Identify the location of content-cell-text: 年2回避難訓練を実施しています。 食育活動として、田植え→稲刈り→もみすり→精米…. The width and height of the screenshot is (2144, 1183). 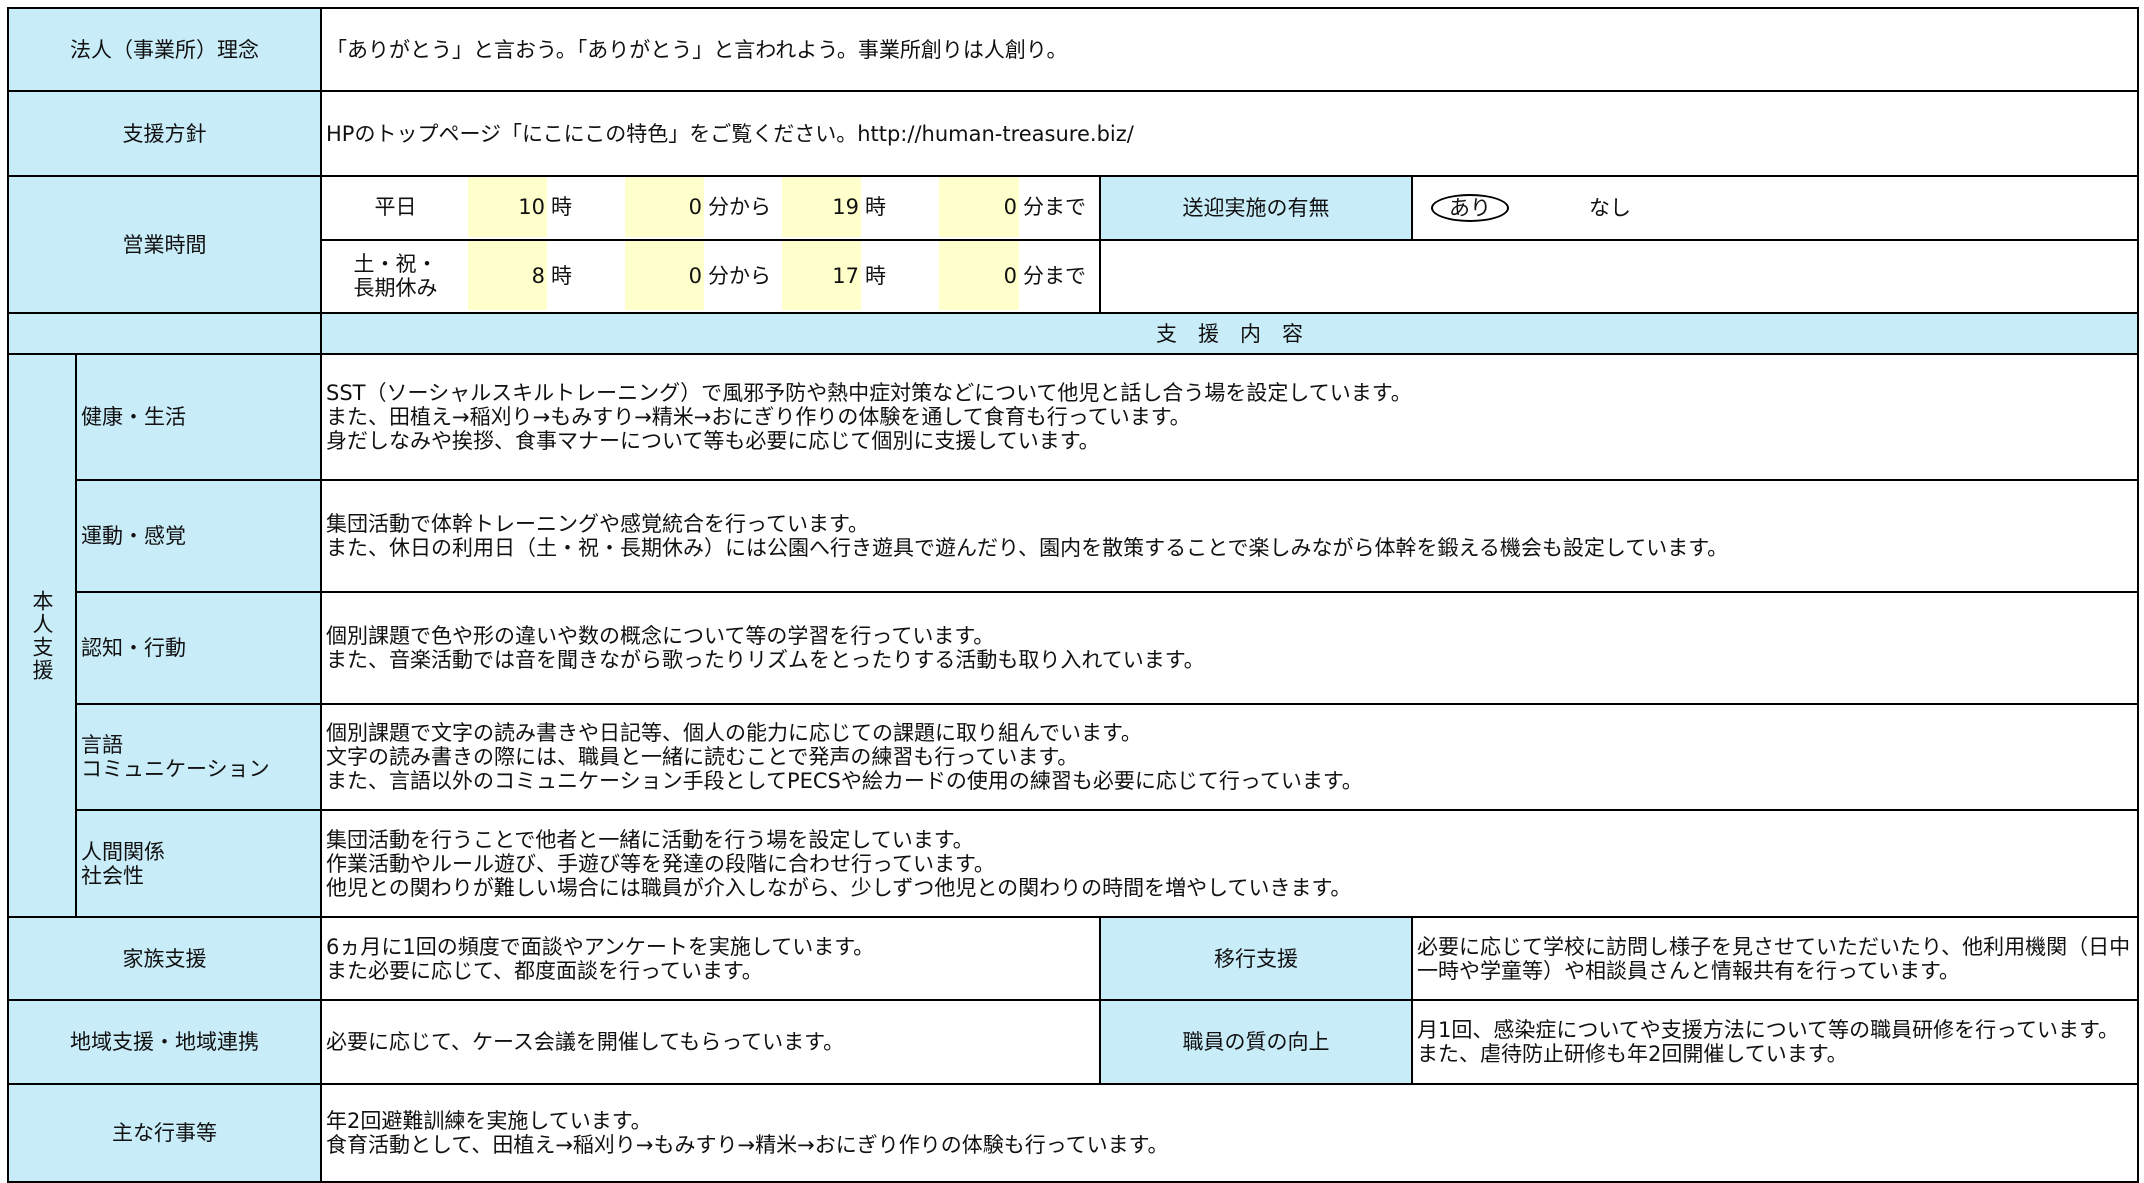
(747, 1133).